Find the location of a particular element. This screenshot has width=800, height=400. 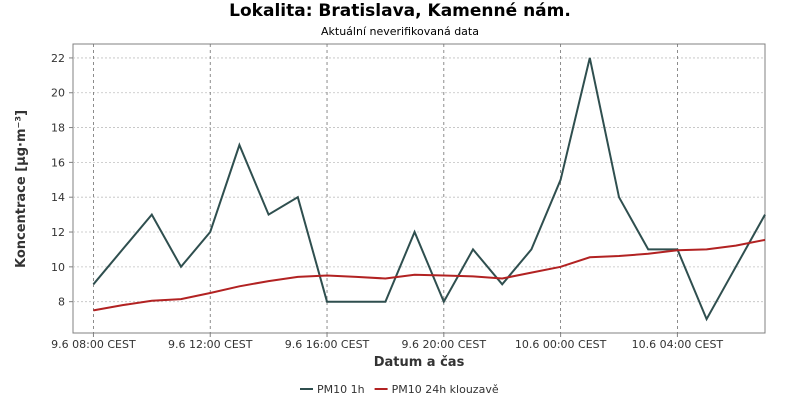

x-tick-label: 10.6 00:00 CEST is located at coordinates (561, 344).